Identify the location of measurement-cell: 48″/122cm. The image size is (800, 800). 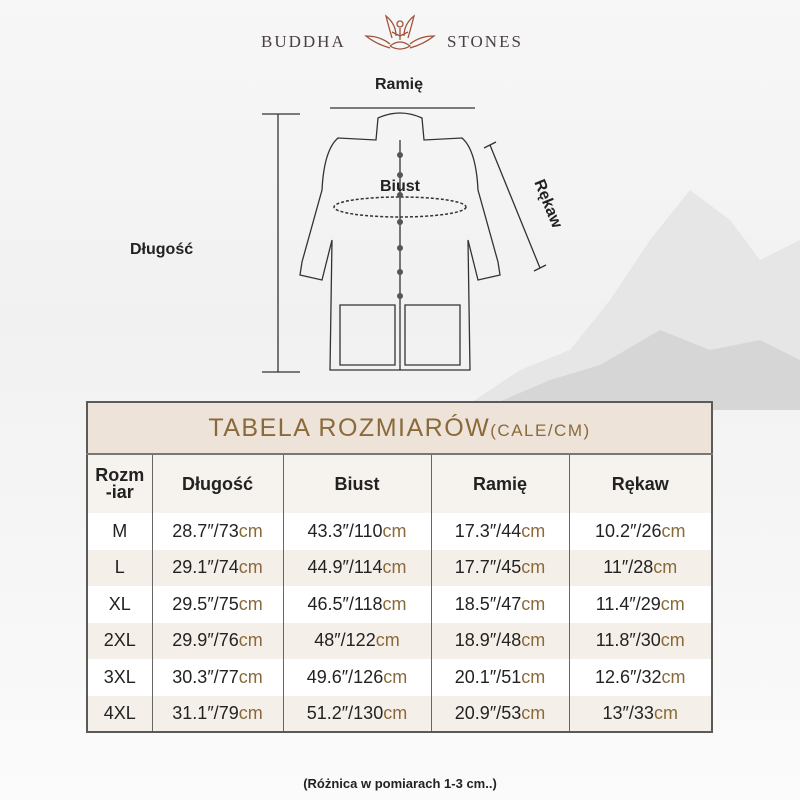
(356, 640).